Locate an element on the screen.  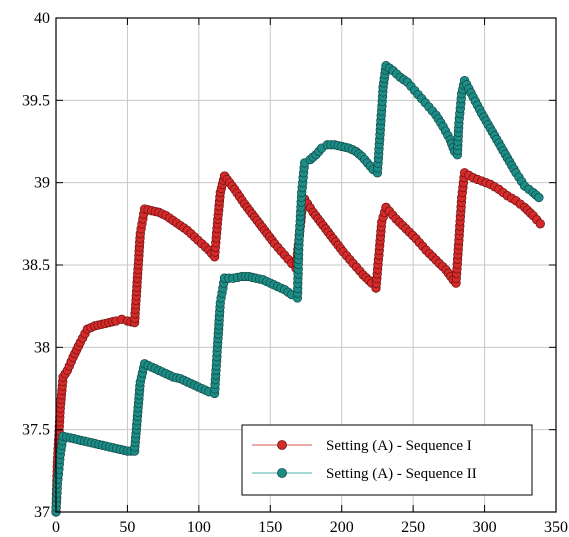
x-tick-label: 100 is located at coordinates (199, 527).